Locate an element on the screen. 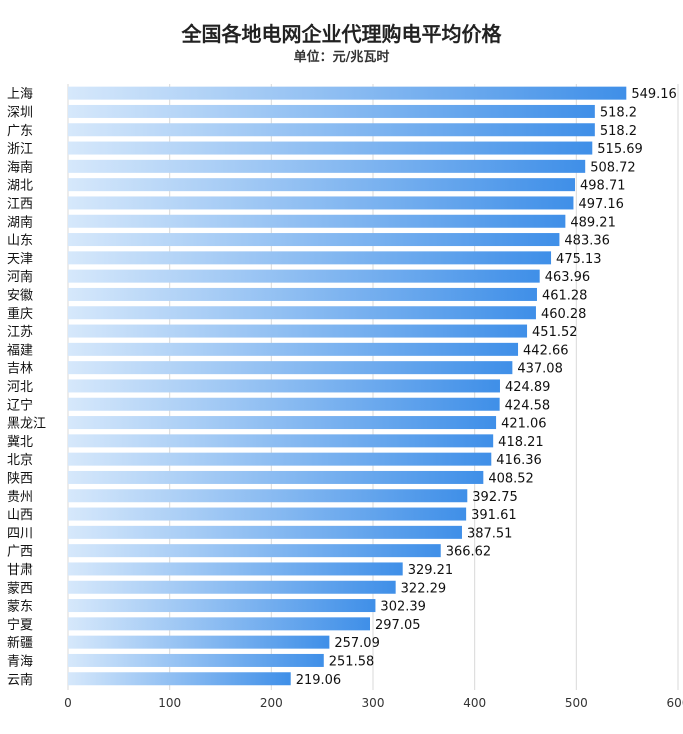 The height and width of the screenshot is (734, 683). category-label: 北京 is located at coordinates (20, 460).